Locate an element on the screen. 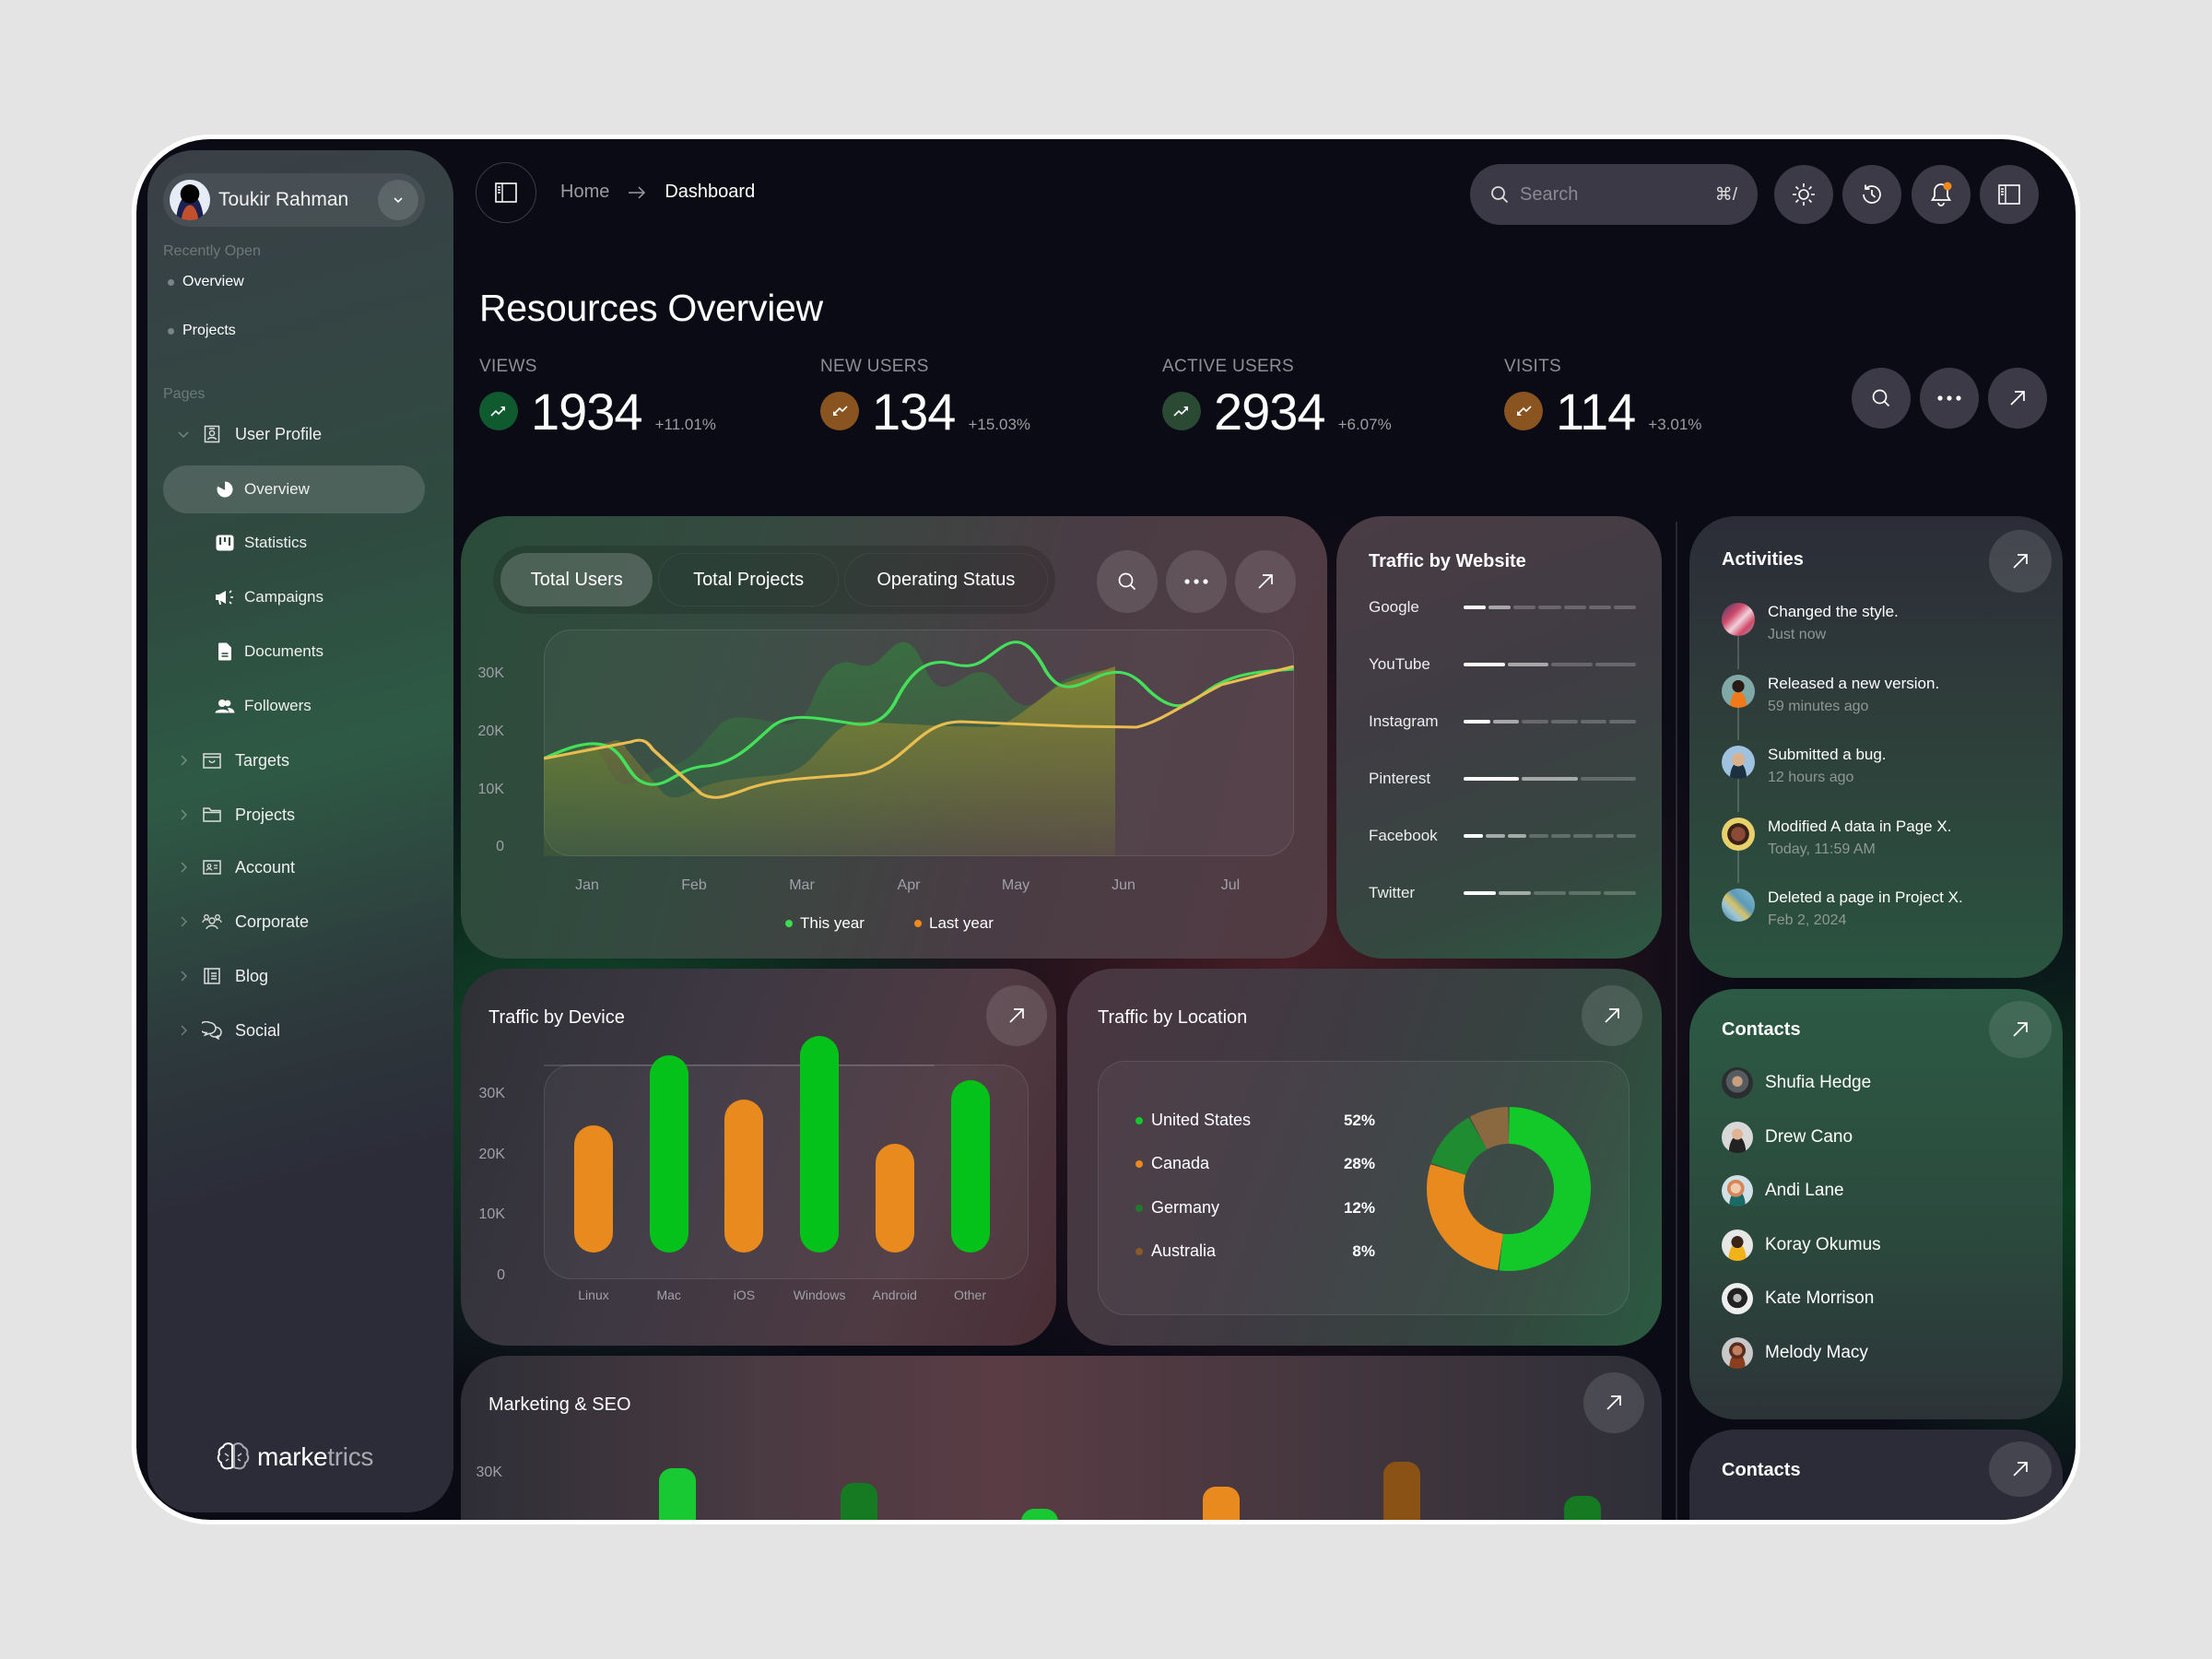 The image size is (2212, 1659). sidebar-item-projects: Projects is located at coordinates (294, 815).